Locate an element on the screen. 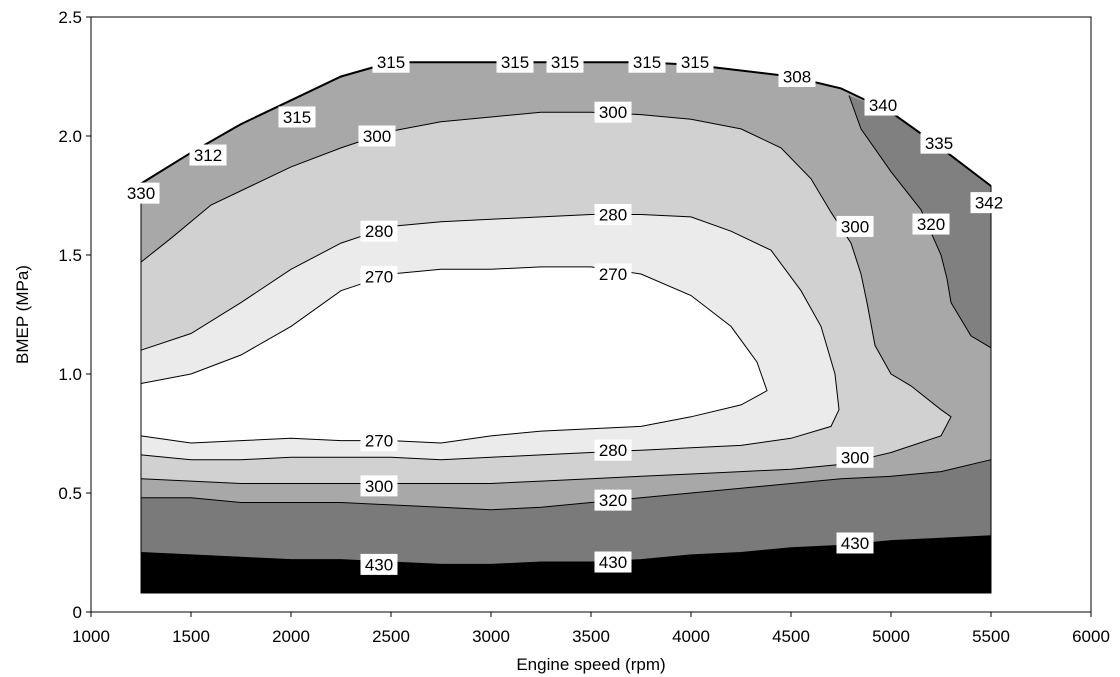 This screenshot has width=1120, height=677. contour-label: 335 is located at coordinates (939, 143).